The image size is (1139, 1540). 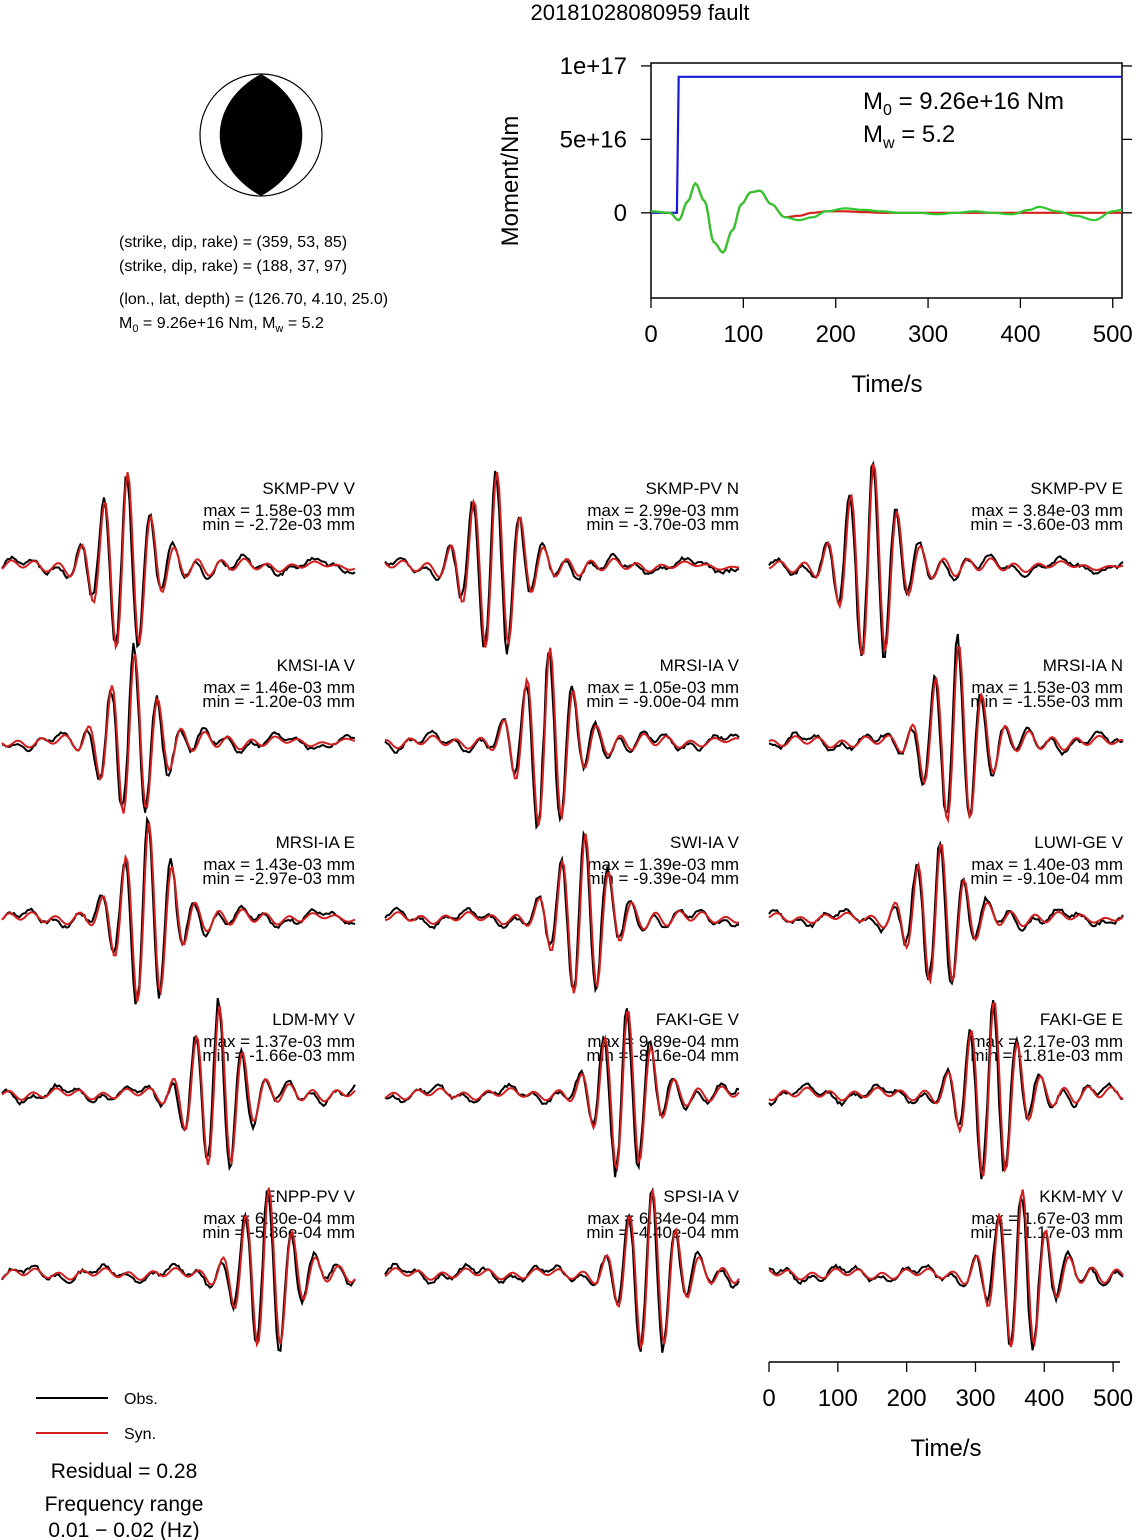 What do you see at coordinates (510, 181) in the screenshot?
I see `stf-y-axis-label: Moment/Nm` at bounding box center [510, 181].